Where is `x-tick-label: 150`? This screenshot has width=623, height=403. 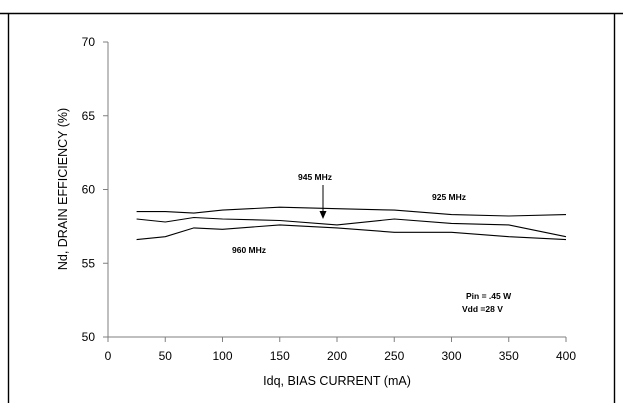
x-tick-label: 150 is located at coordinates (280, 356).